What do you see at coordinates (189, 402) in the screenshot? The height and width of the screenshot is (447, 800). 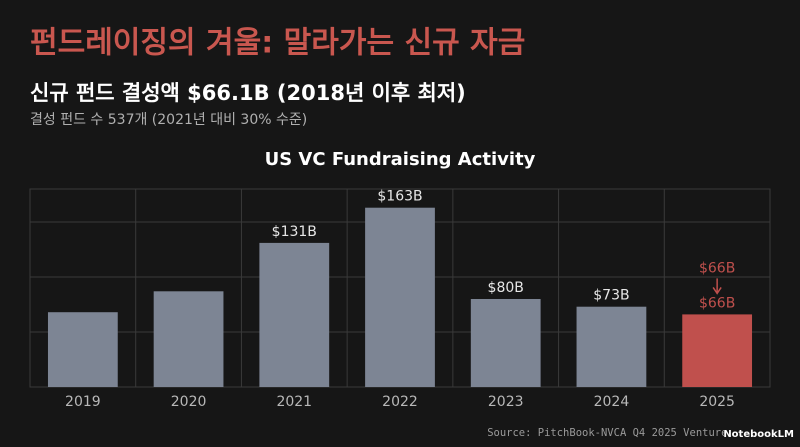 I see `x-tick-label: 2020` at bounding box center [189, 402].